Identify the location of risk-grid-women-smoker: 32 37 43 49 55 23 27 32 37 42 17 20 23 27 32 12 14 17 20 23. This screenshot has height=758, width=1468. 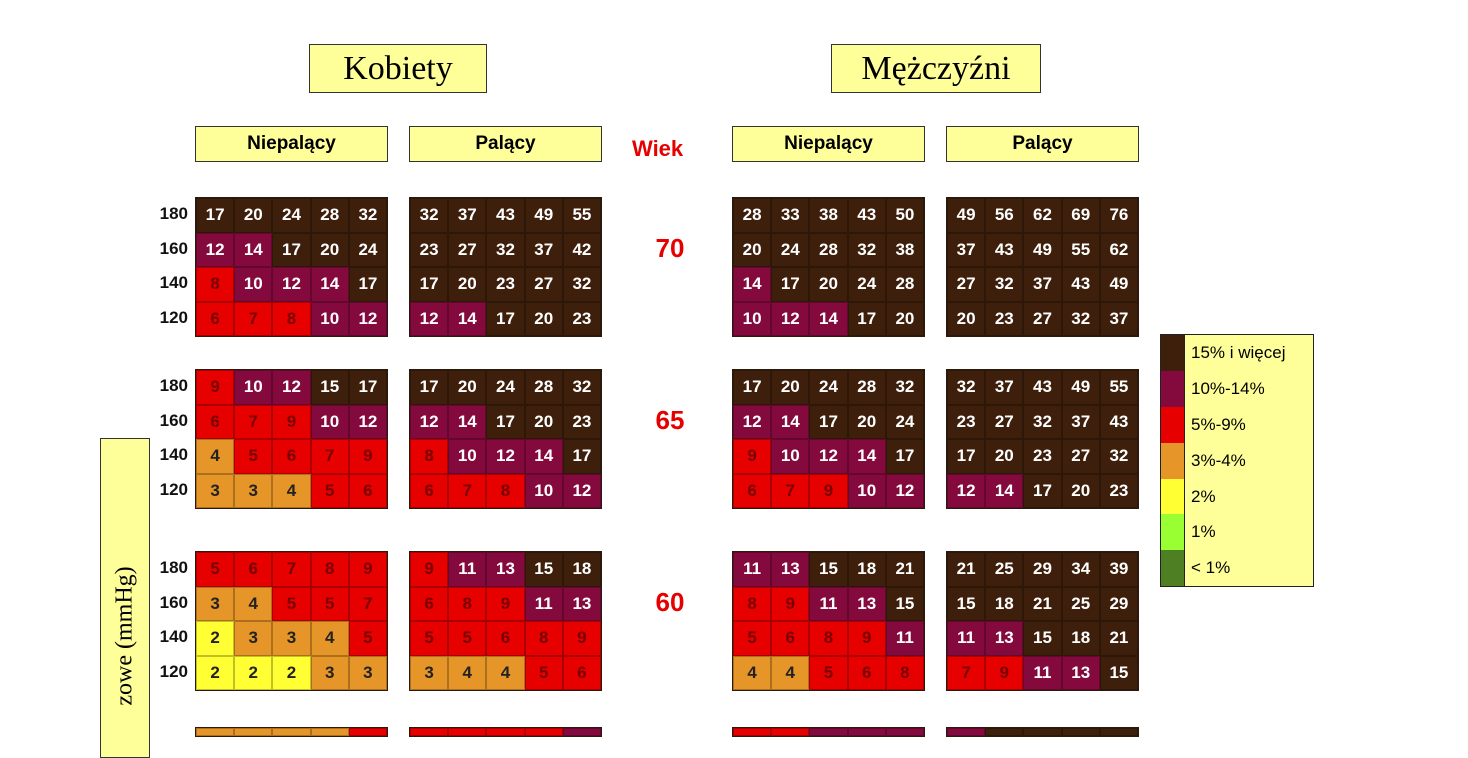
(505, 267).